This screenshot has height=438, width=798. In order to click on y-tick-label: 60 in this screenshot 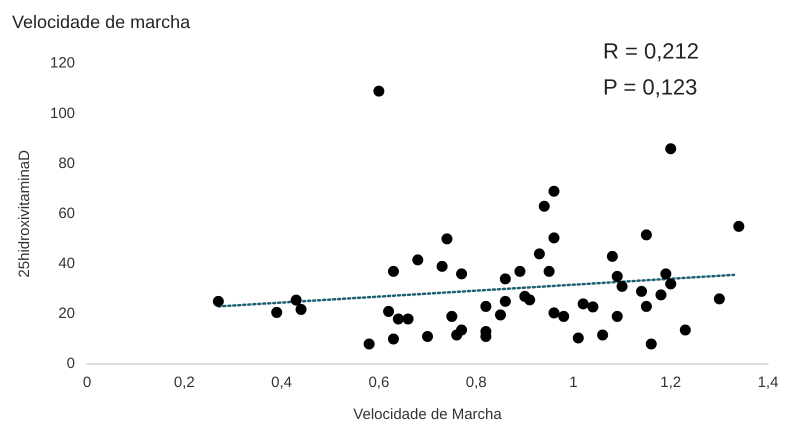, I will do `click(67, 213)`.